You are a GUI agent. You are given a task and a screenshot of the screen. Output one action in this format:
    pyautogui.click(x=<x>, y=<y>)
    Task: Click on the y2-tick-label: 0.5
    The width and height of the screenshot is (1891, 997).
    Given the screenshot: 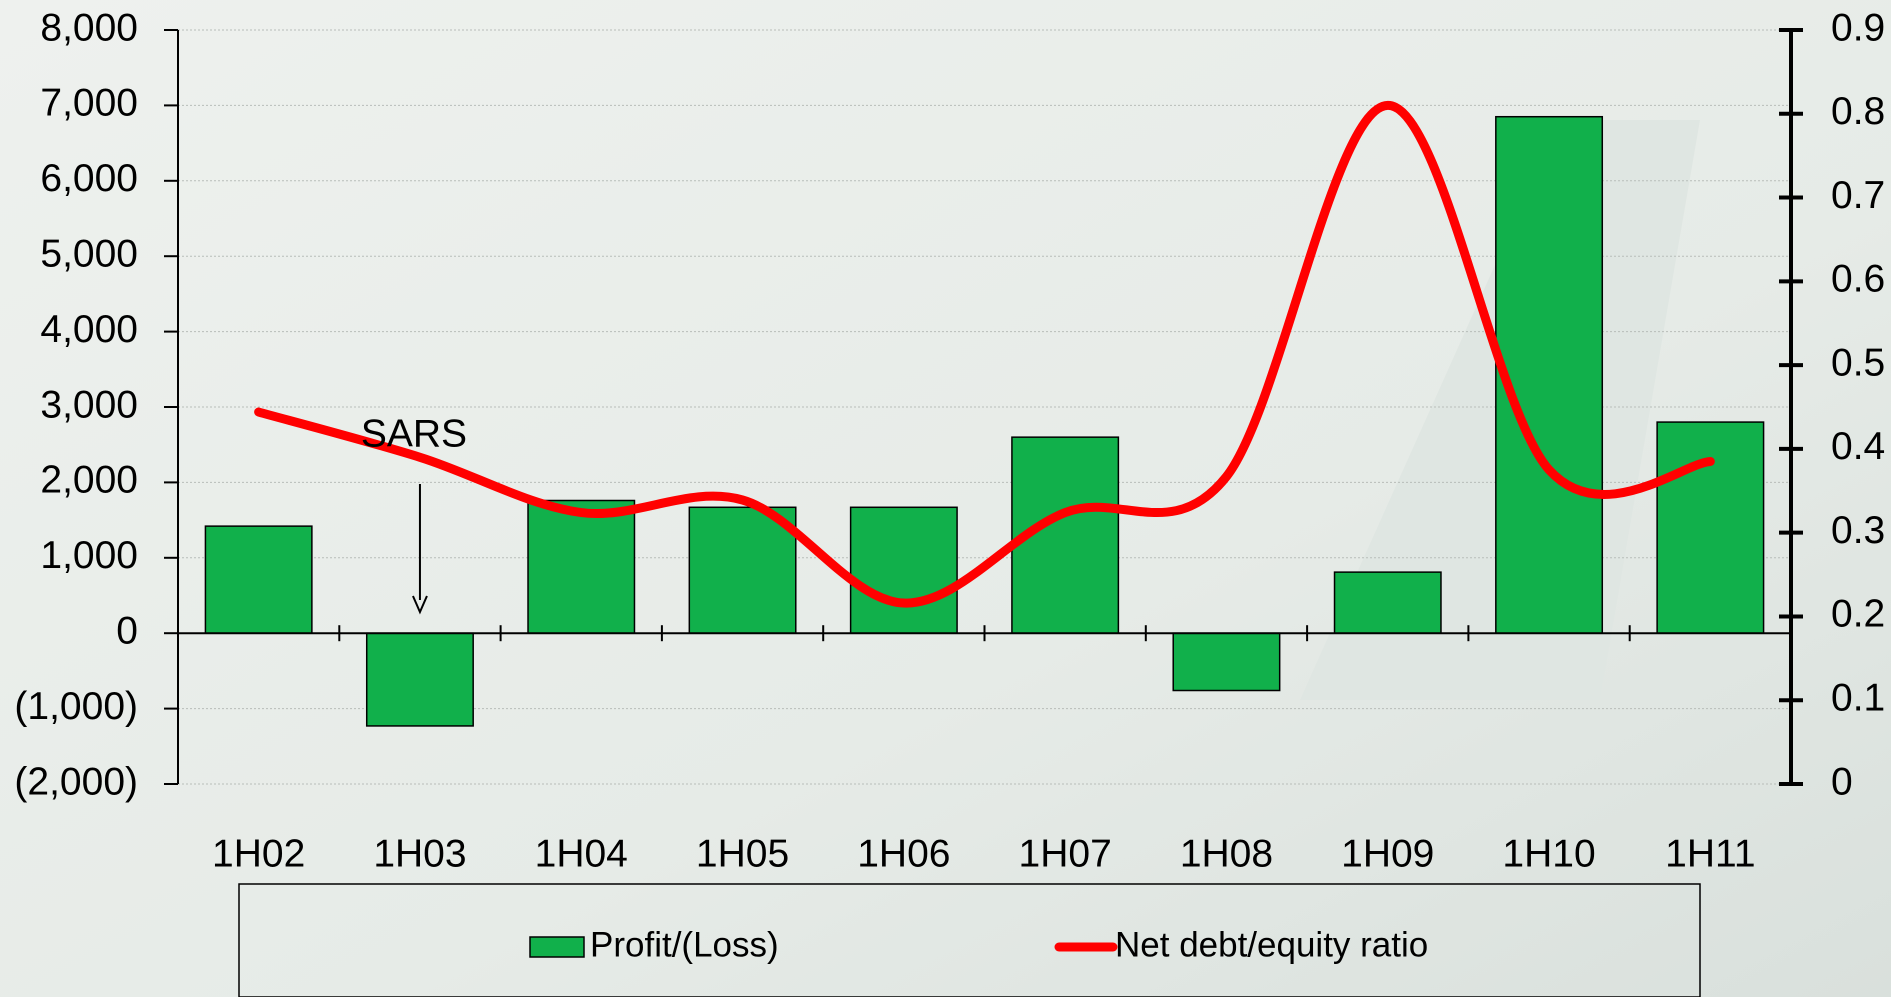 What is the action you would take?
    pyautogui.click(x=1858, y=362)
    